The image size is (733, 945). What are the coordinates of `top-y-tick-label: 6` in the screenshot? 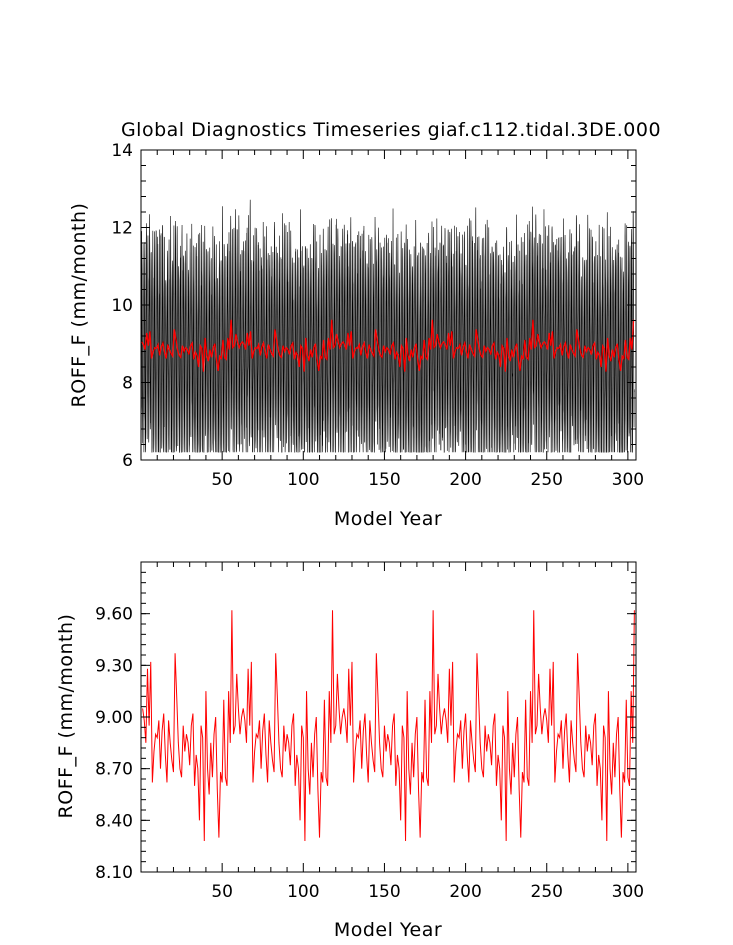 It's located at (127, 461).